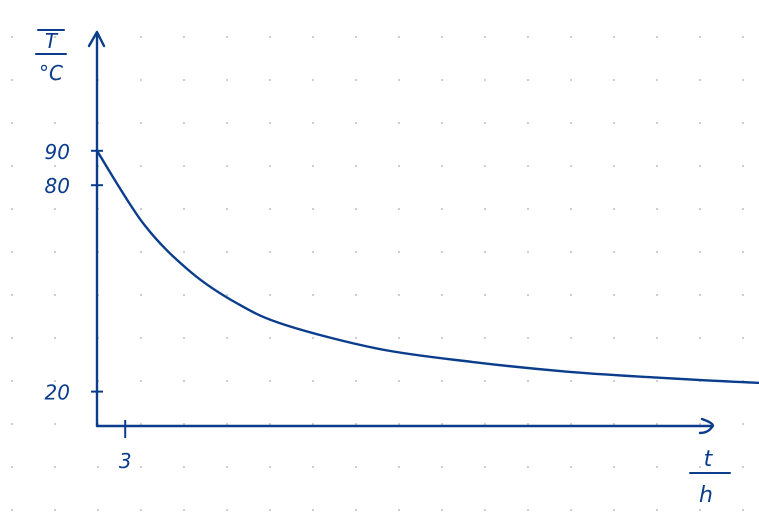 The height and width of the screenshot is (524, 759). What do you see at coordinates (125, 461) in the screenshot?
I see `x-tick-label-3: 3` at bounding box center [125, 461].